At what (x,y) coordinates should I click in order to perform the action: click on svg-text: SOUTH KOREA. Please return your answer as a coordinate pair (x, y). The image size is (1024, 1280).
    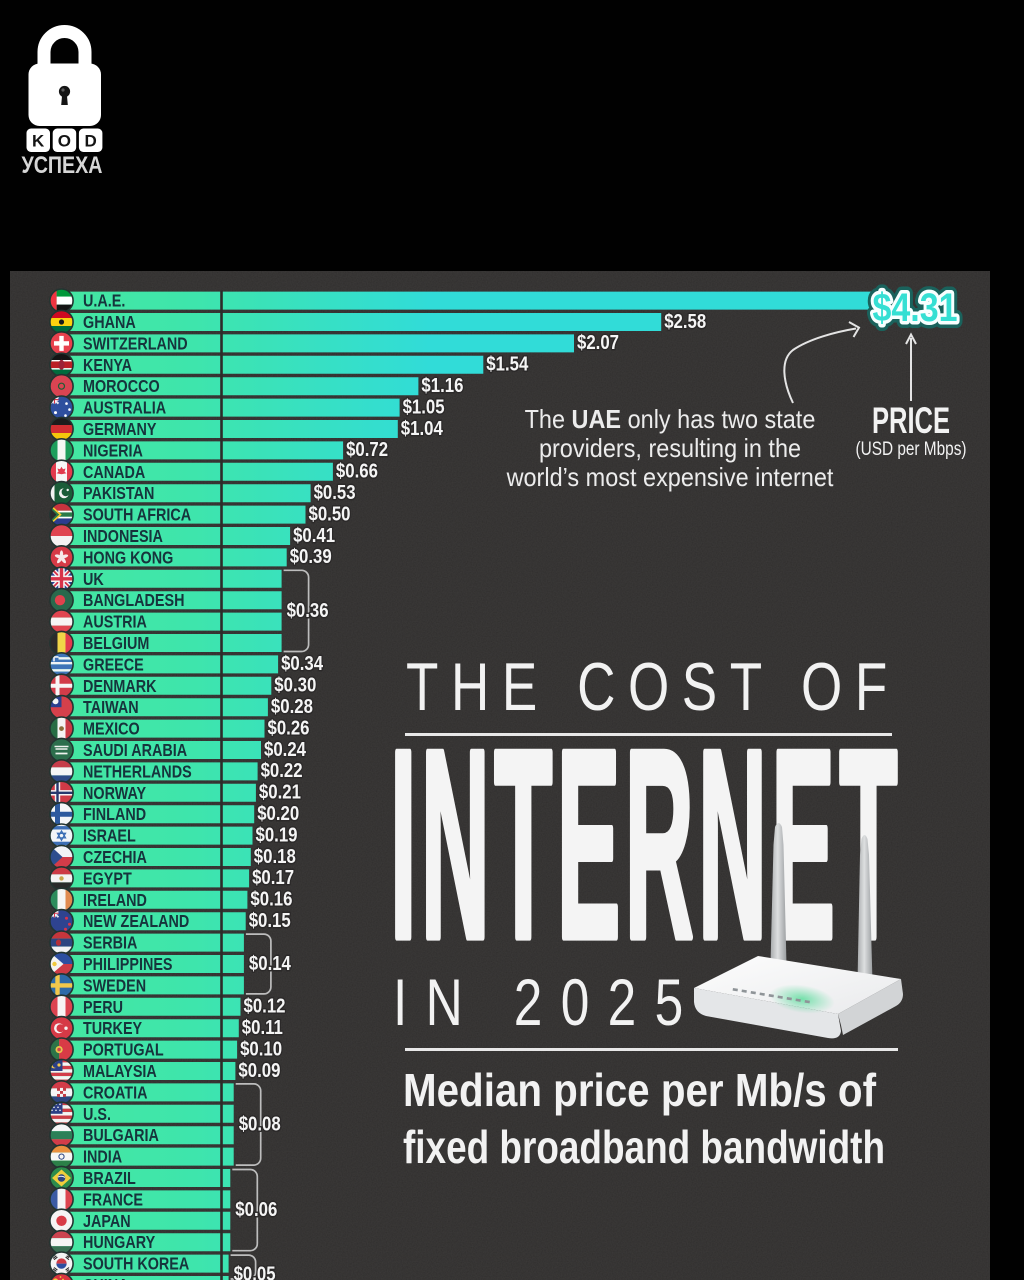
    Looking at the image, I should click on (136, 1264).